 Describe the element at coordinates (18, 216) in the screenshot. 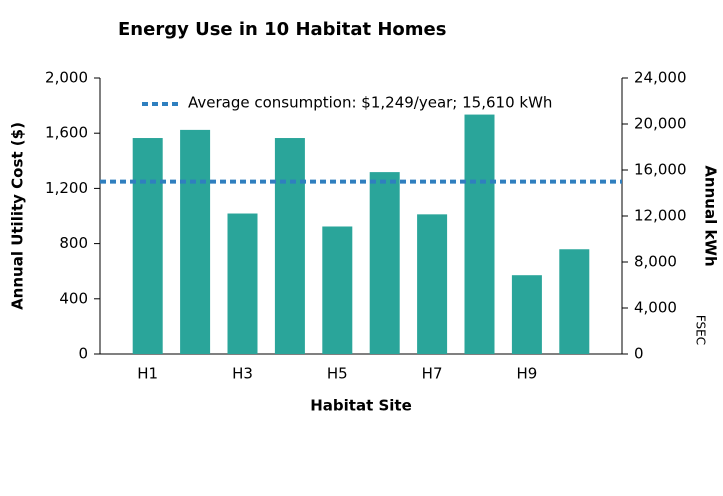

I see `y-axis-label: Annual Utility Cost ($)` at that location.